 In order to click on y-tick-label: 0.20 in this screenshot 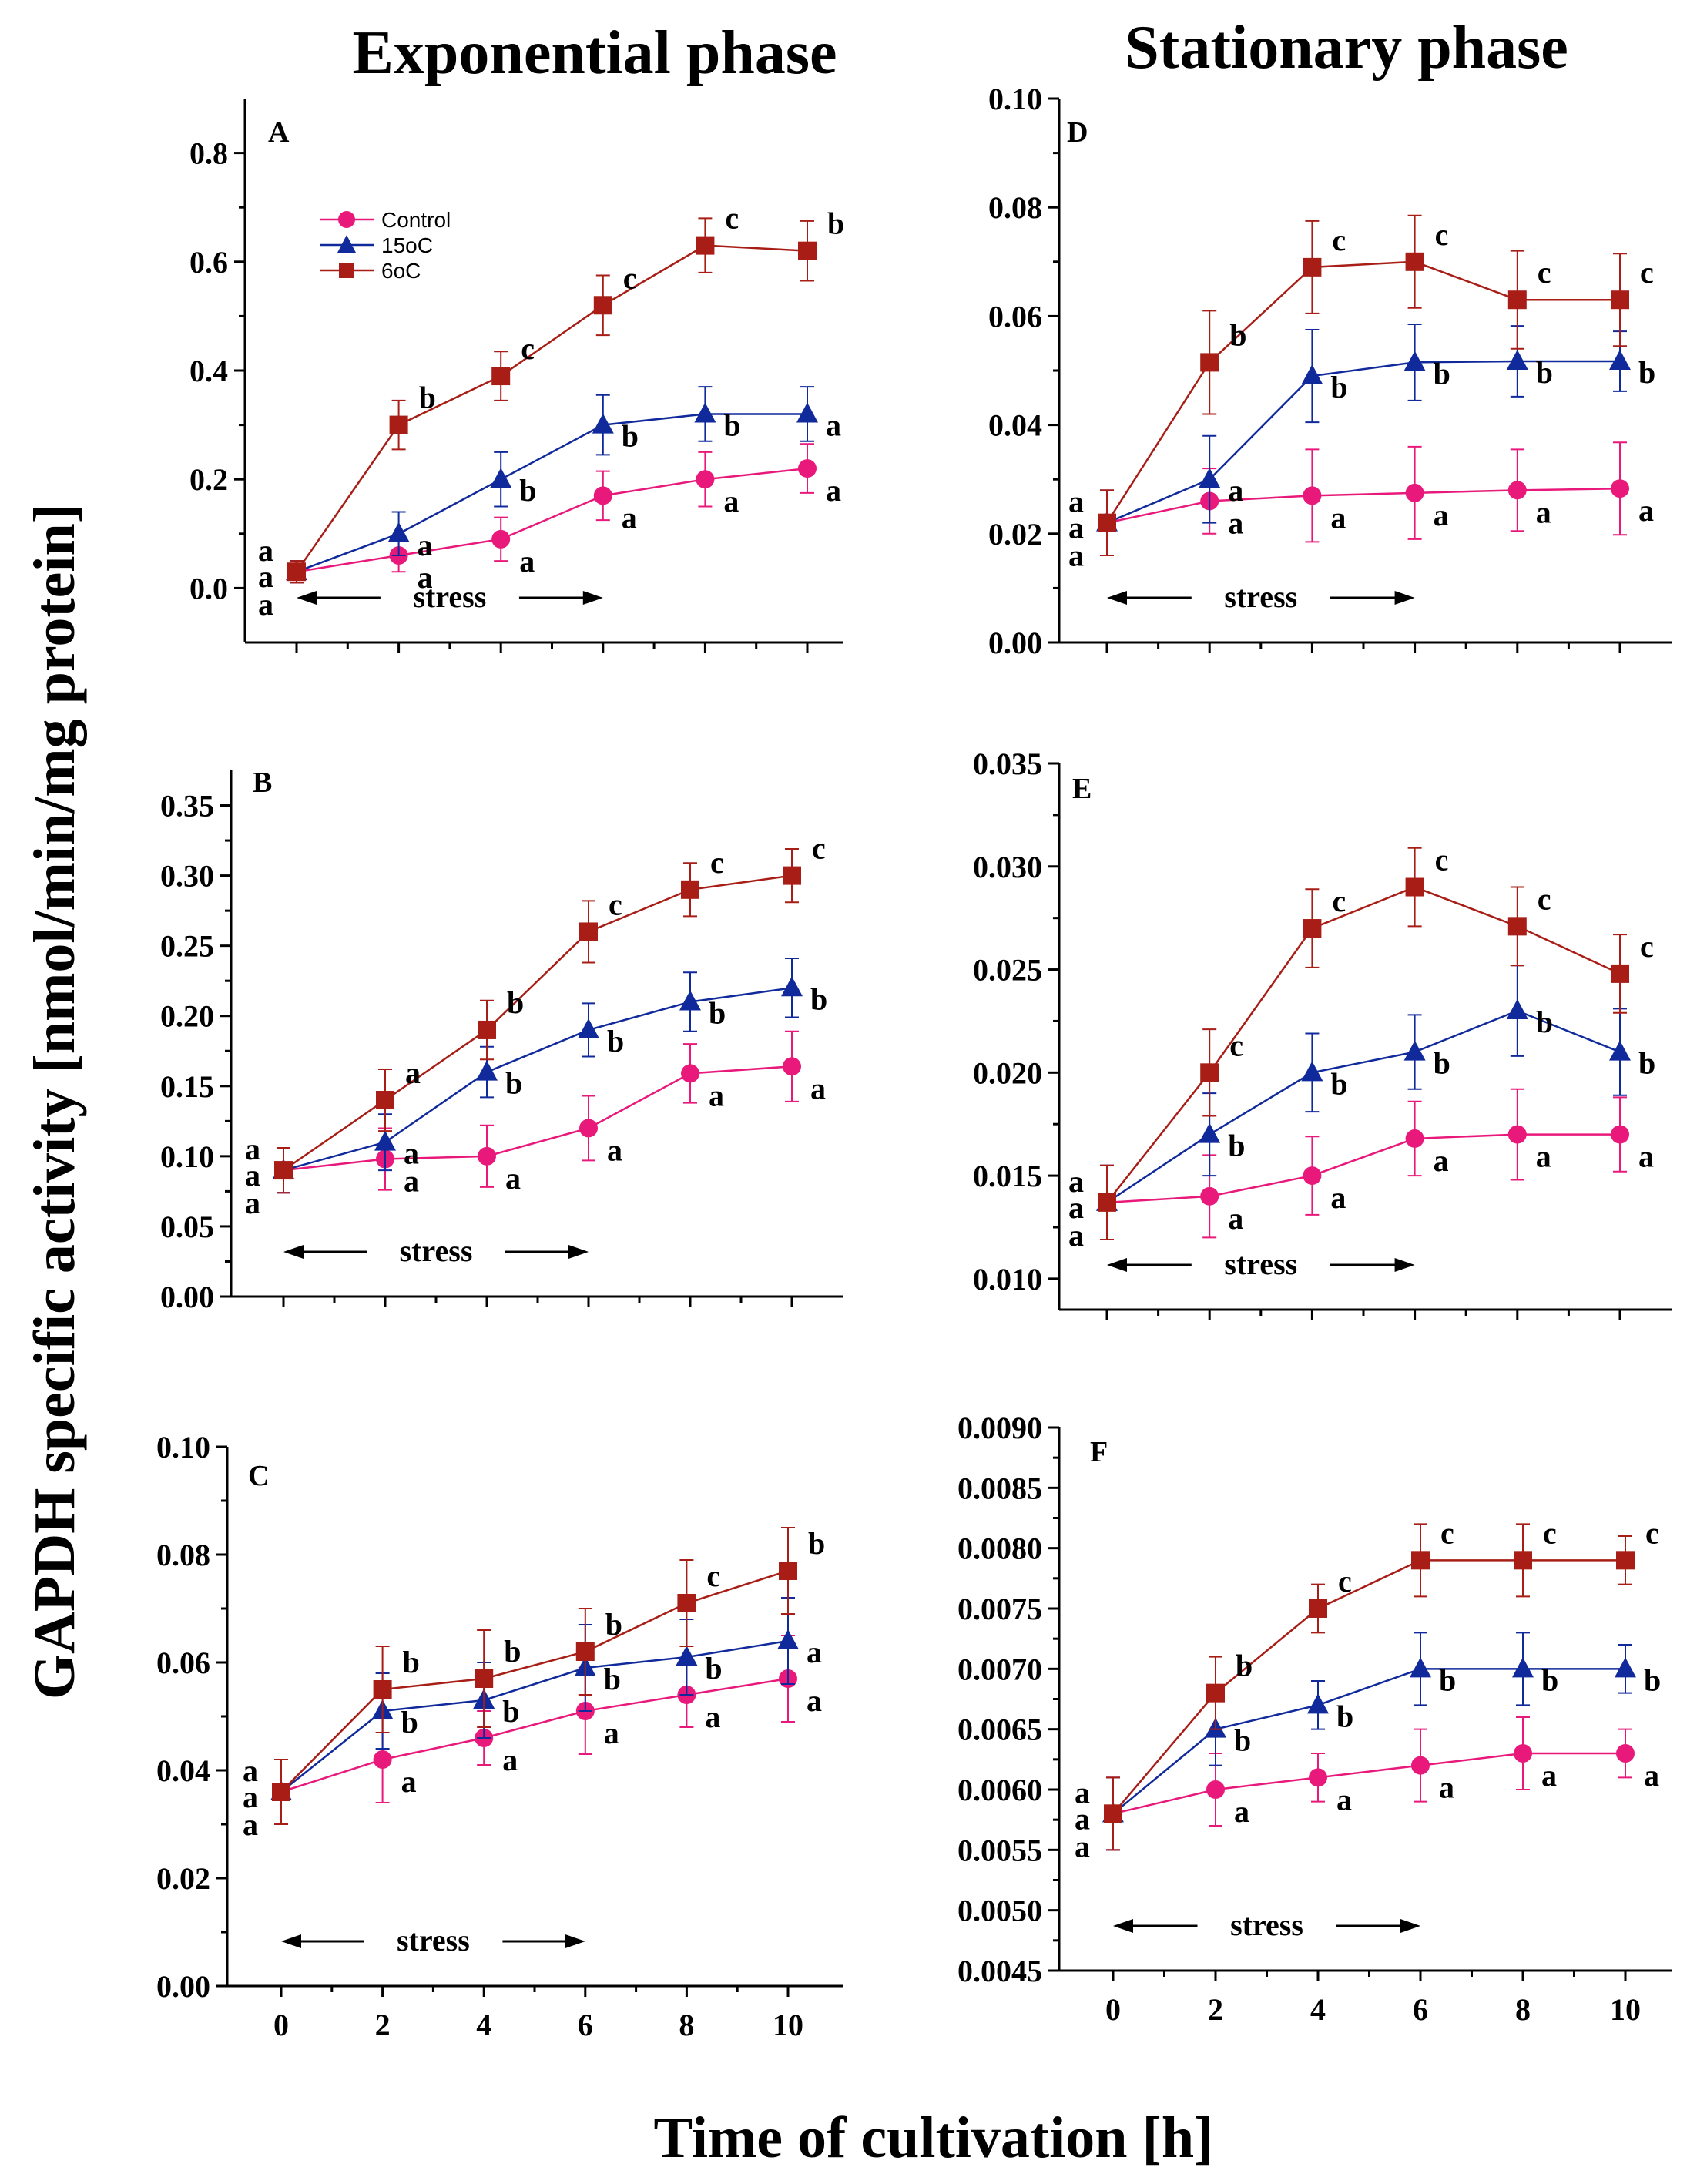, I will do `click(187, 1016)`.